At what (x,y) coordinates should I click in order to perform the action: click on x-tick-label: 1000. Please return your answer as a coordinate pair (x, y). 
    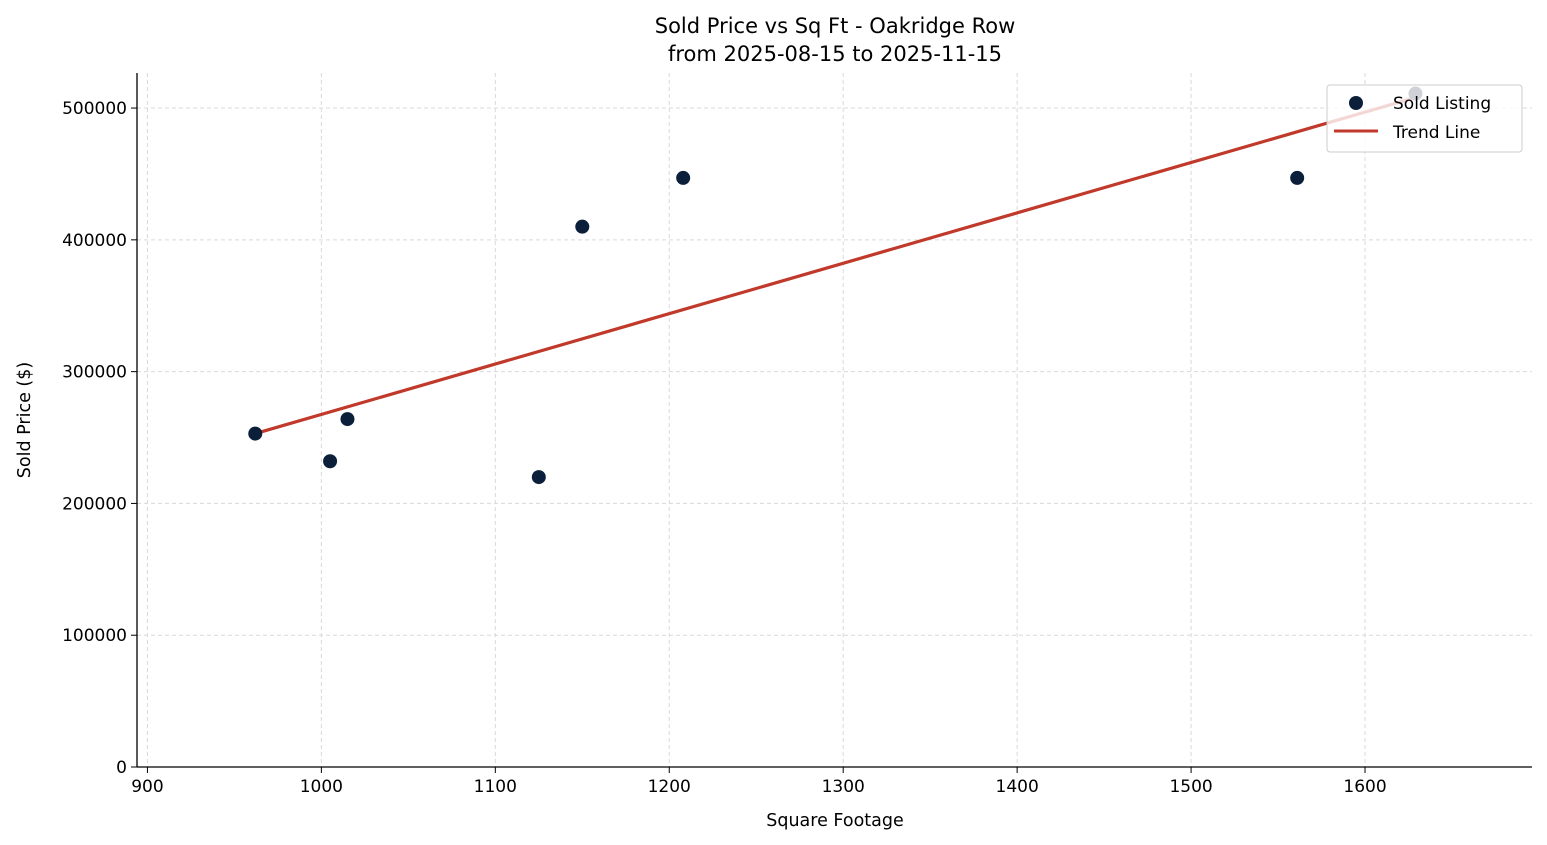
    Looking at the image, I should click on (321, 787).